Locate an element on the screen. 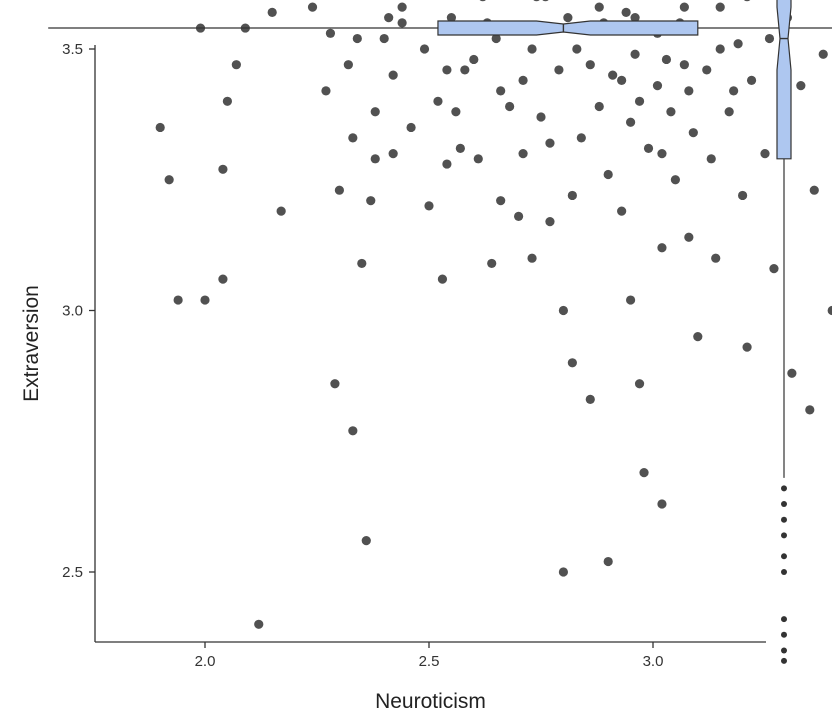  y-tick-label: 3.0 is located at coordinates (72, 311).